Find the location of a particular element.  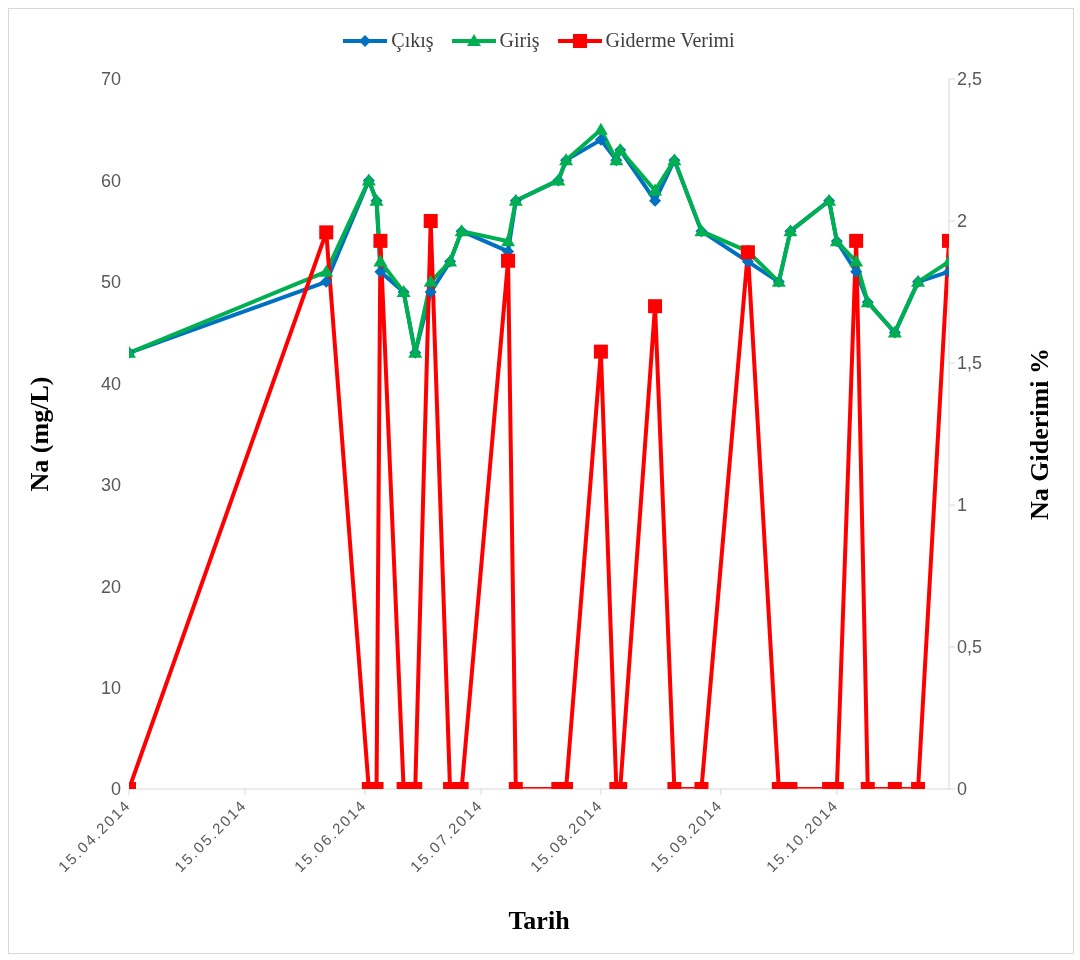

y-tick-label: 0 is located at coordinates (115, 789).